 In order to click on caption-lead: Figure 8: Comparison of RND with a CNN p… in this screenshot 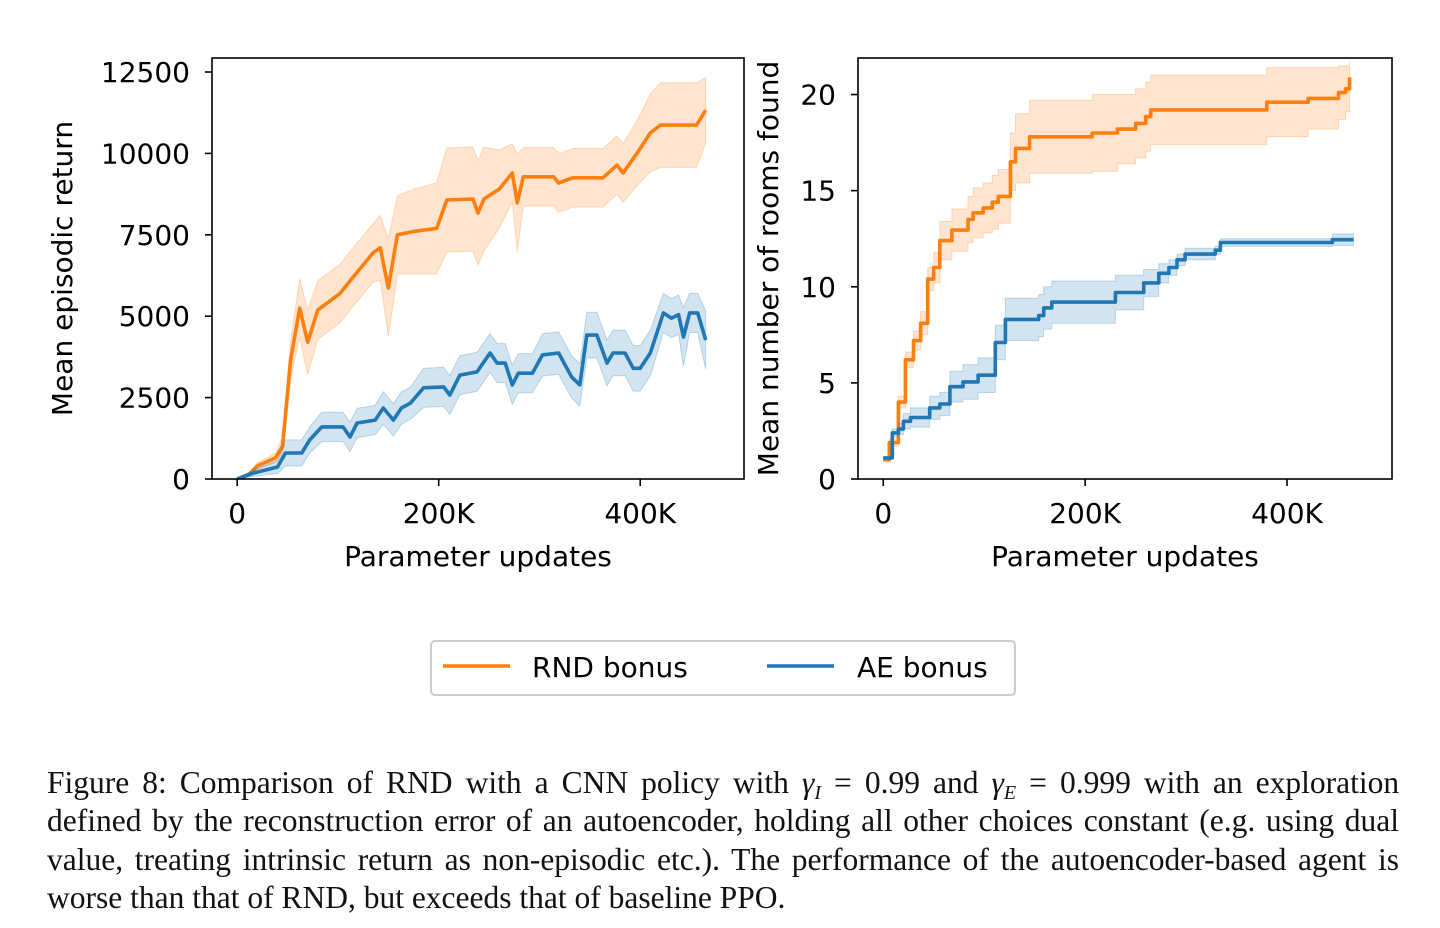, I will do `click(418, 782)`.